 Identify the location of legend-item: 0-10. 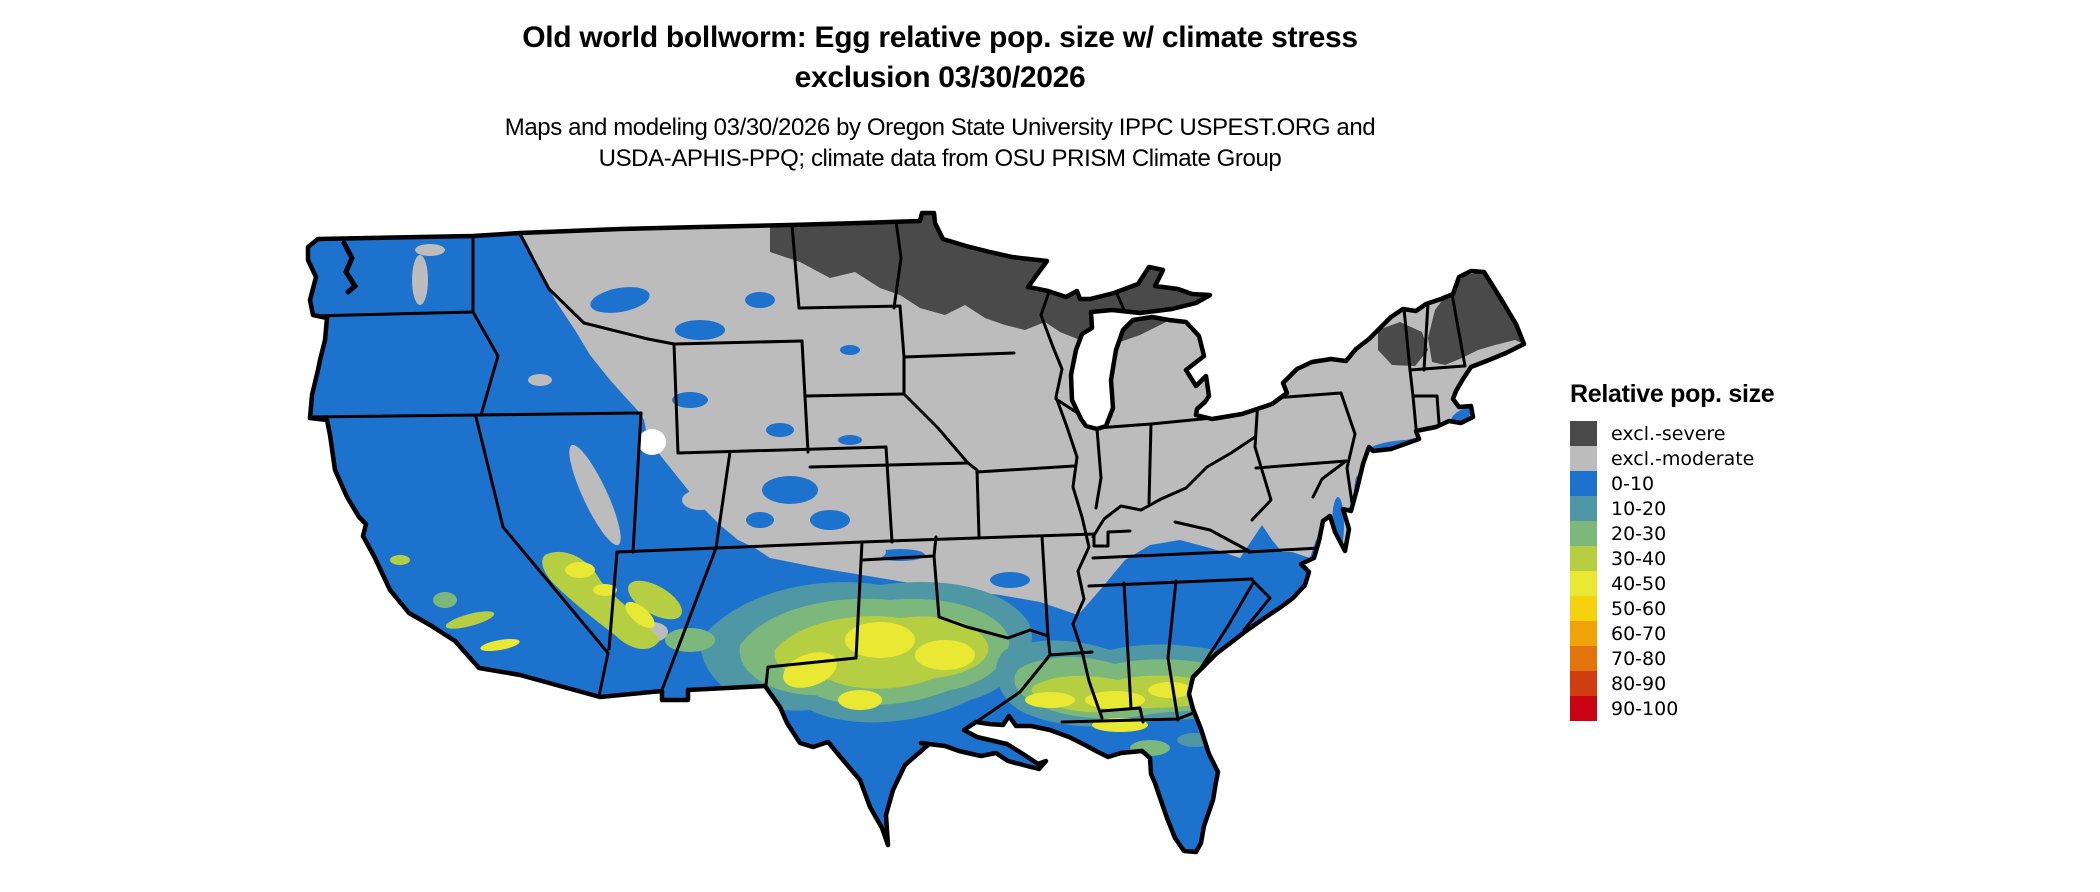
(1672, 483).